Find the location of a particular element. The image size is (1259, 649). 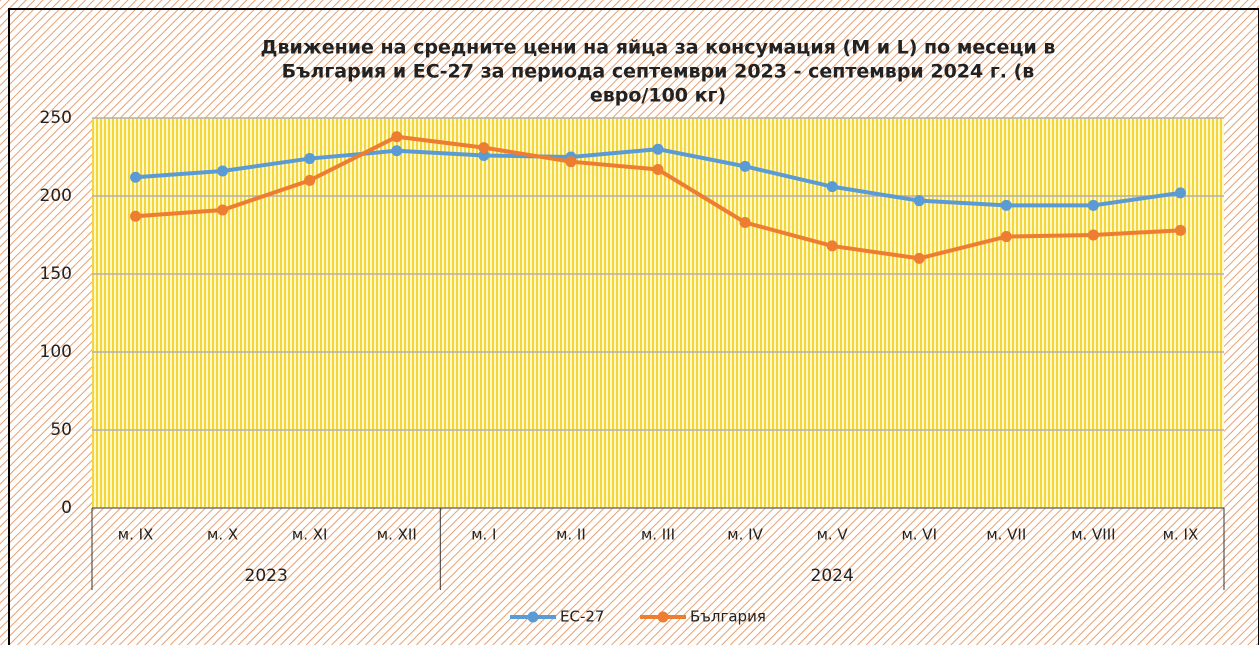

x-tick-label: м. X is located at coordinates (222, 535).